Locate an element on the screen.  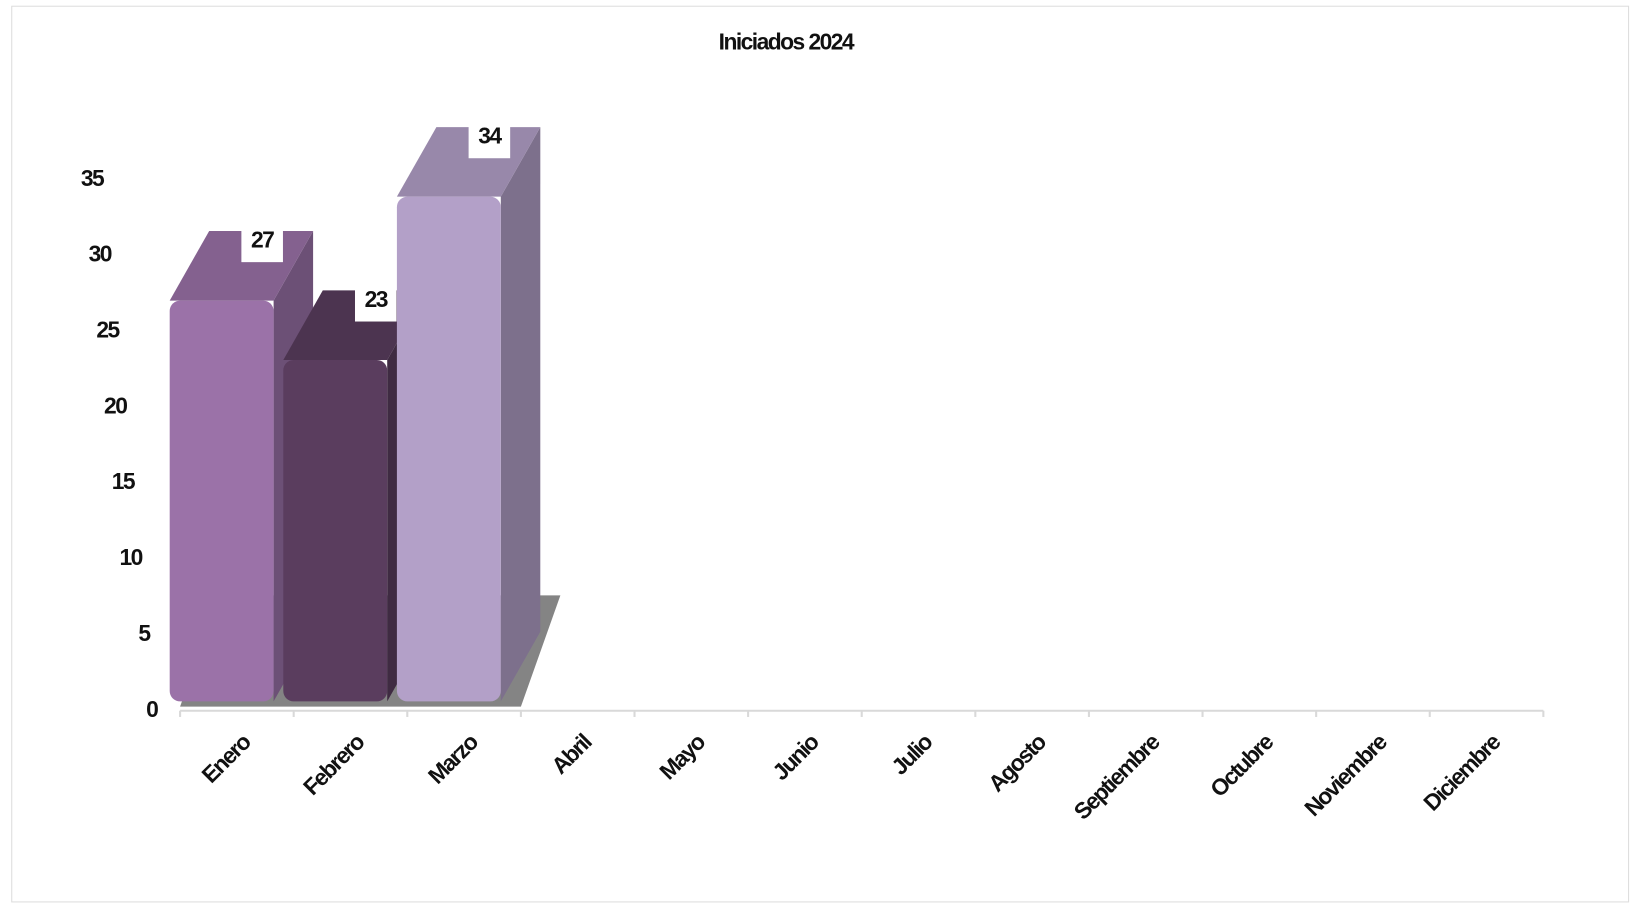
data-label: 27 is located at coordinates (262, 239).